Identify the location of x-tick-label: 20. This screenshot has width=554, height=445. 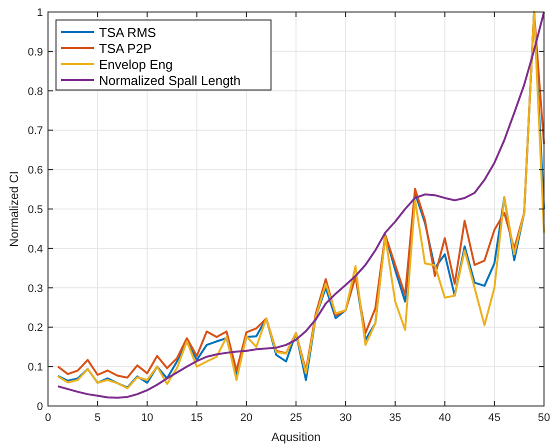
(246, 418).